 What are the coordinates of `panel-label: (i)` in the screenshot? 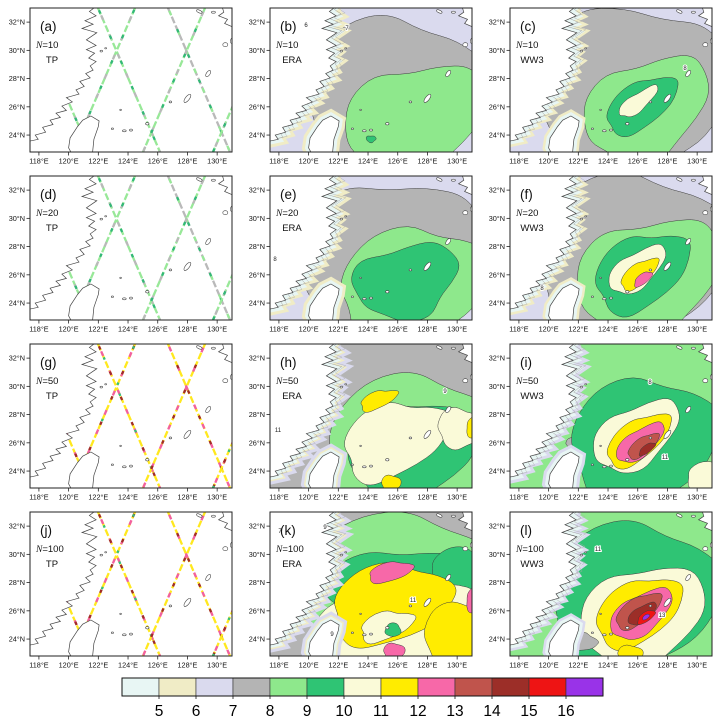 It's located at (526, 362).